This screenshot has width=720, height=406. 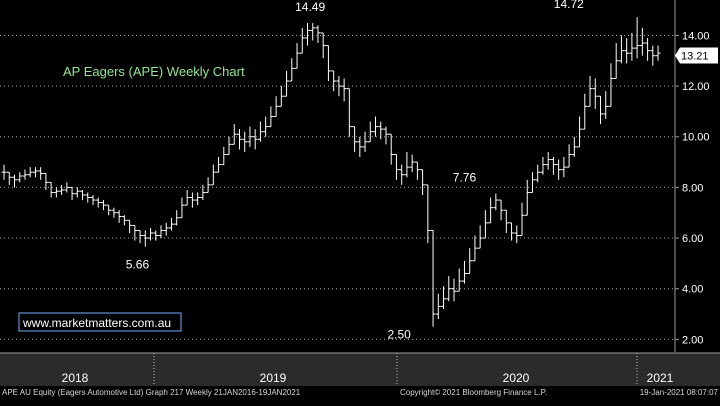 I want to click on annotation-label: 5.66, so click(x=138, y=265).